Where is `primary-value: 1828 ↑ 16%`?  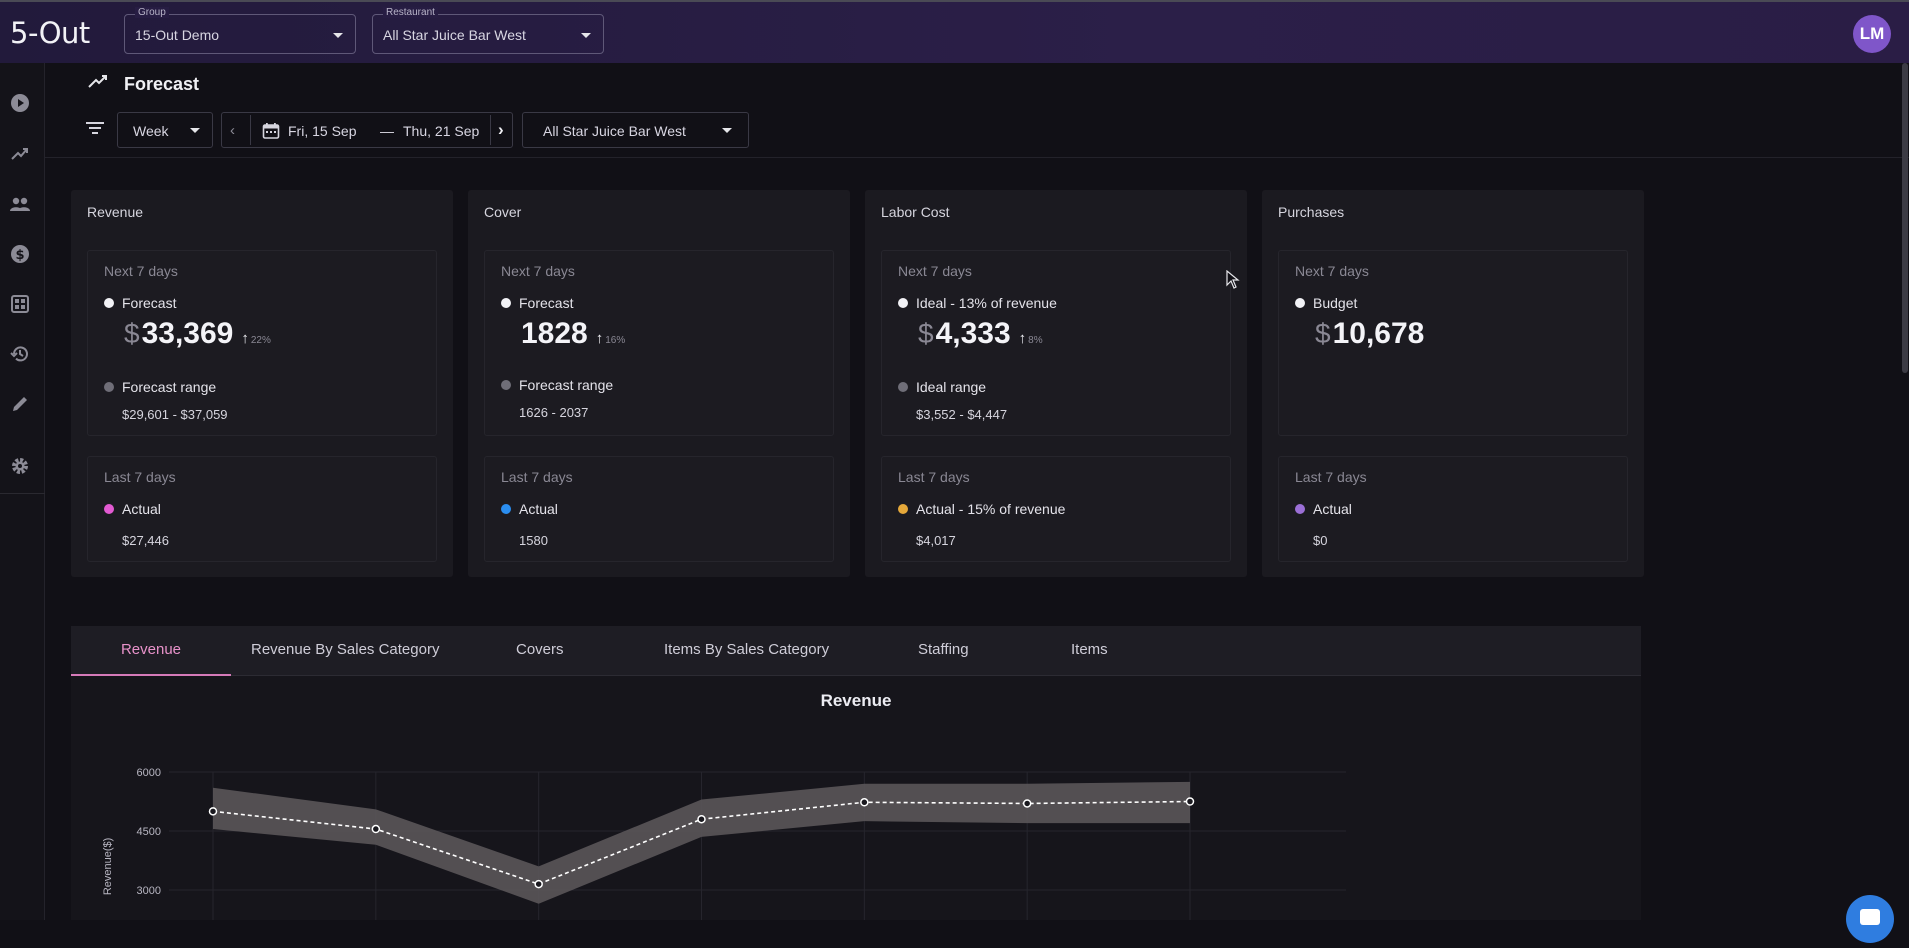 primary-value: 1828 ↑ 16% is located at coordinates (573, 334).